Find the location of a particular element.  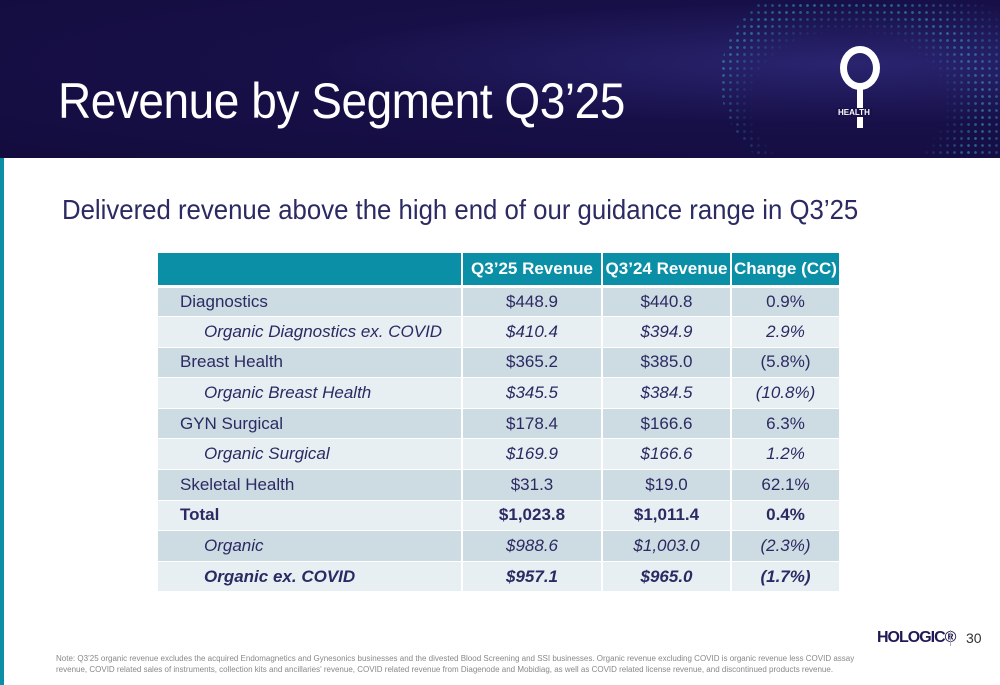

table-row: Organic Breast Health $345.5 $384.5 (10.8%) is located at coordinates (499, 393).